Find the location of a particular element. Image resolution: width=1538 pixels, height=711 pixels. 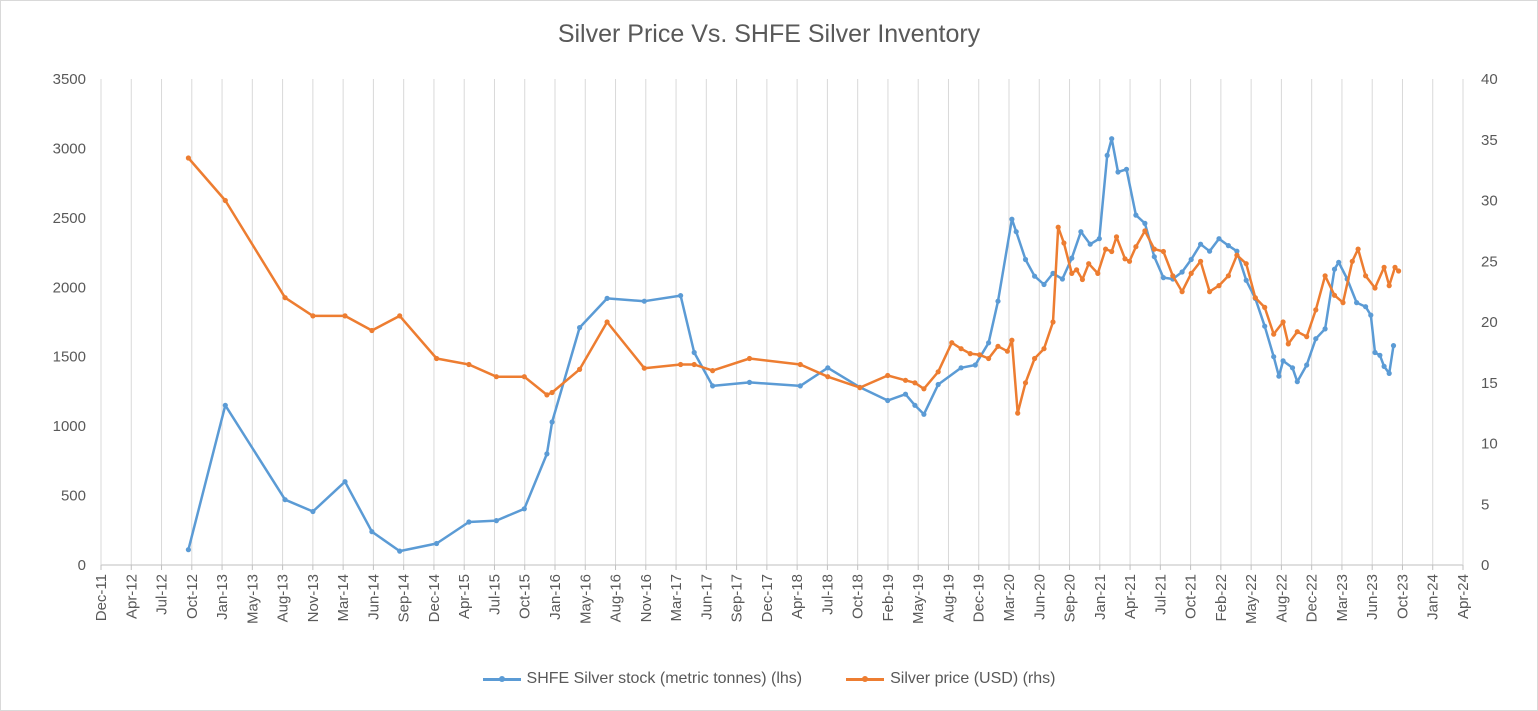

x-tick-label: Mar-20 is located at coordinates (1009, 598).